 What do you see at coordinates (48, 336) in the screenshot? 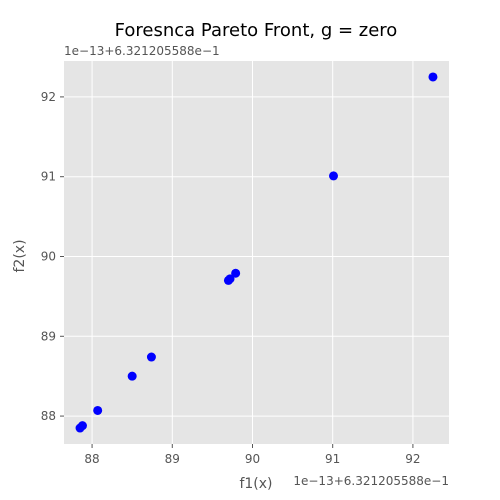
I see `y-tick-label: 89` at bounding box center [48, 336].